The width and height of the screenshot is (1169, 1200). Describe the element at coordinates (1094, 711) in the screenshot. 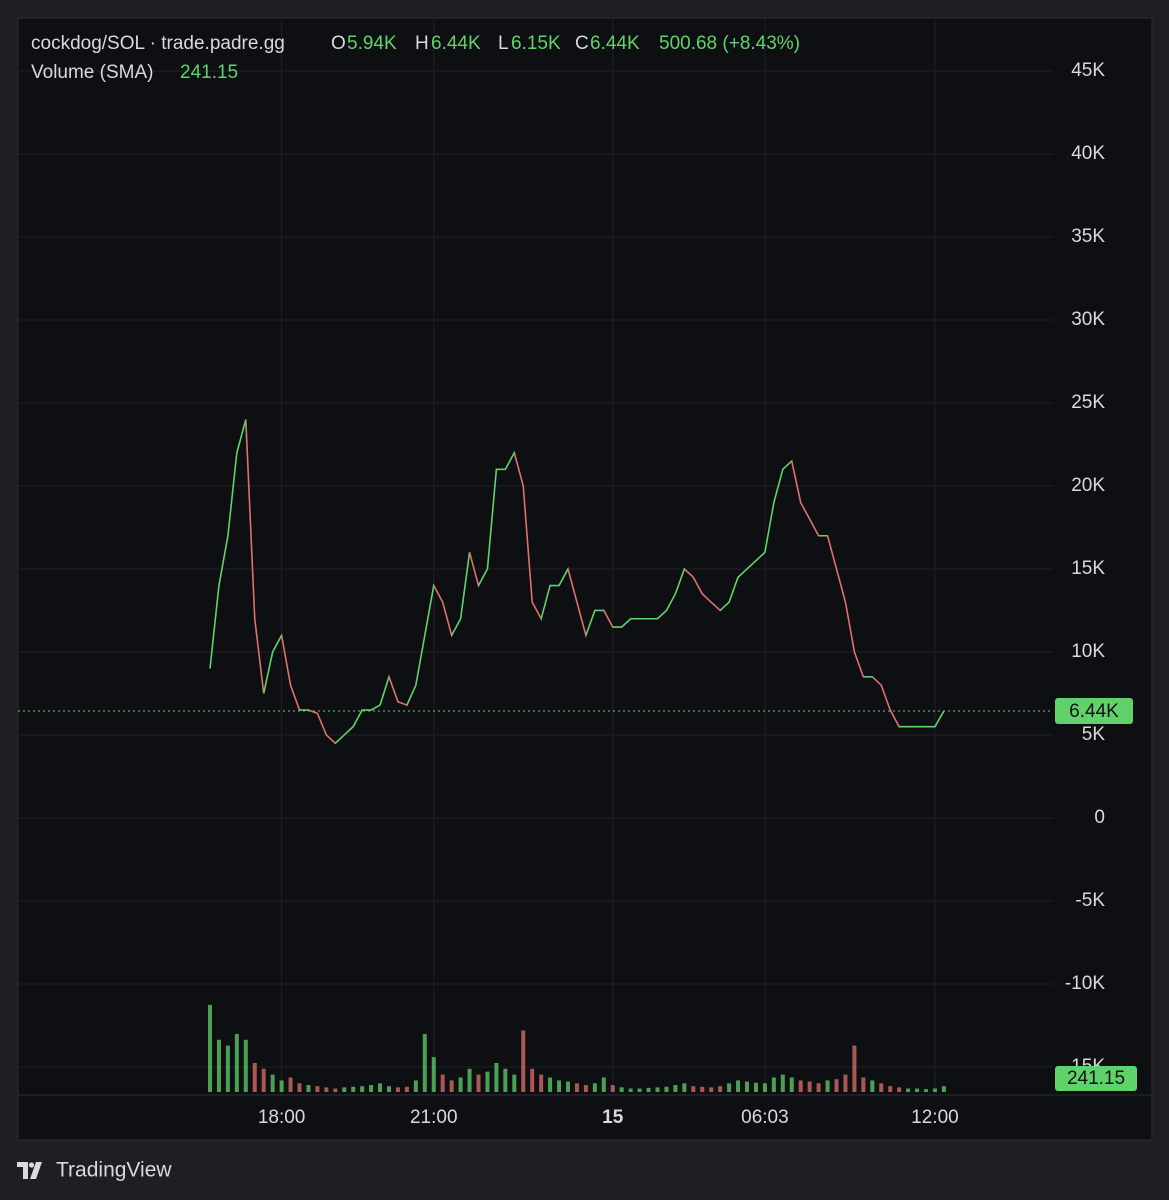

I see `last-price-label: 6.44K` at that location.